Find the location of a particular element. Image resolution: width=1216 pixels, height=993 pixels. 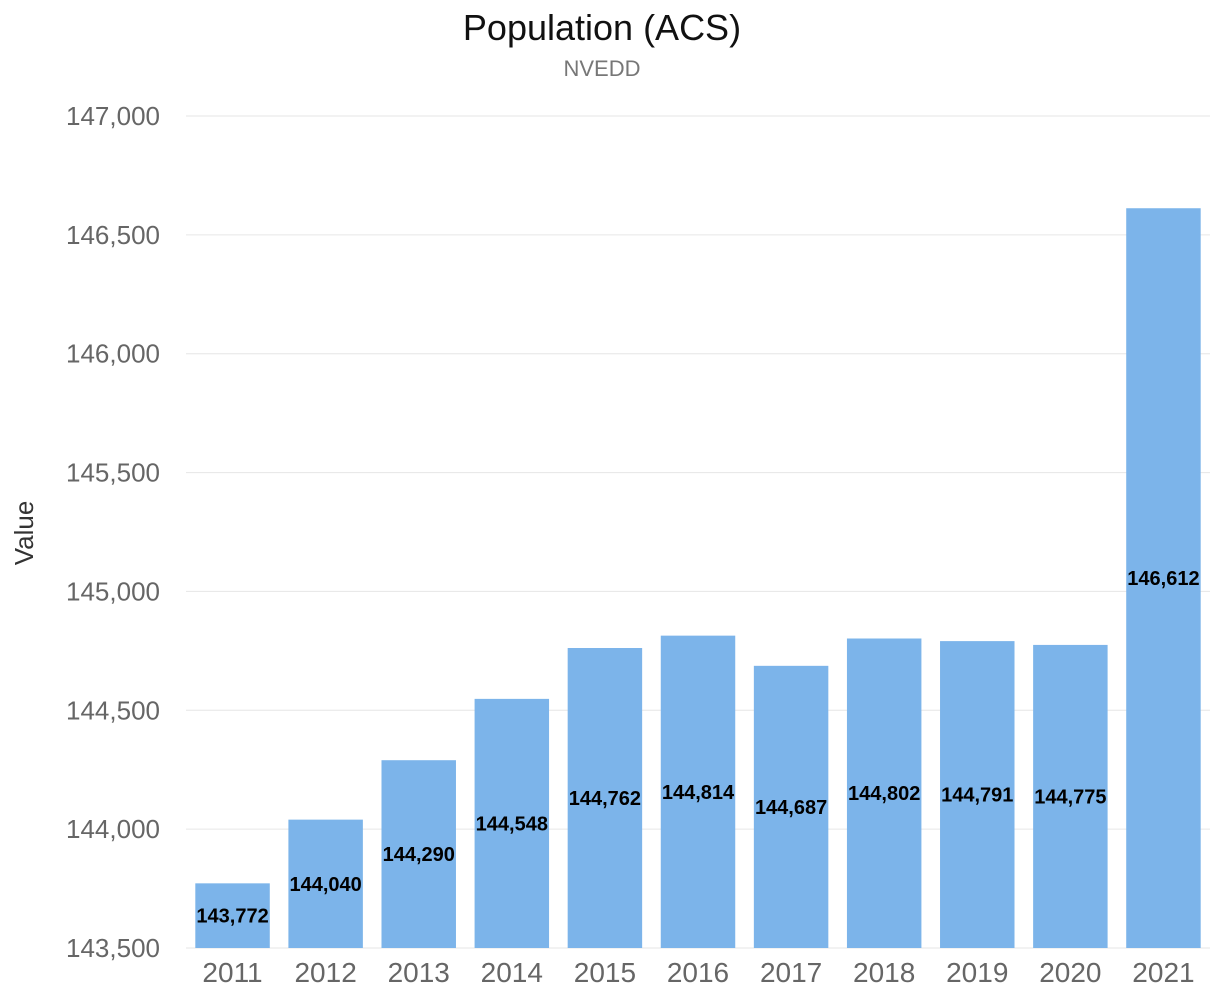

data-label: 144,814 is located at coordinates (698, 793).